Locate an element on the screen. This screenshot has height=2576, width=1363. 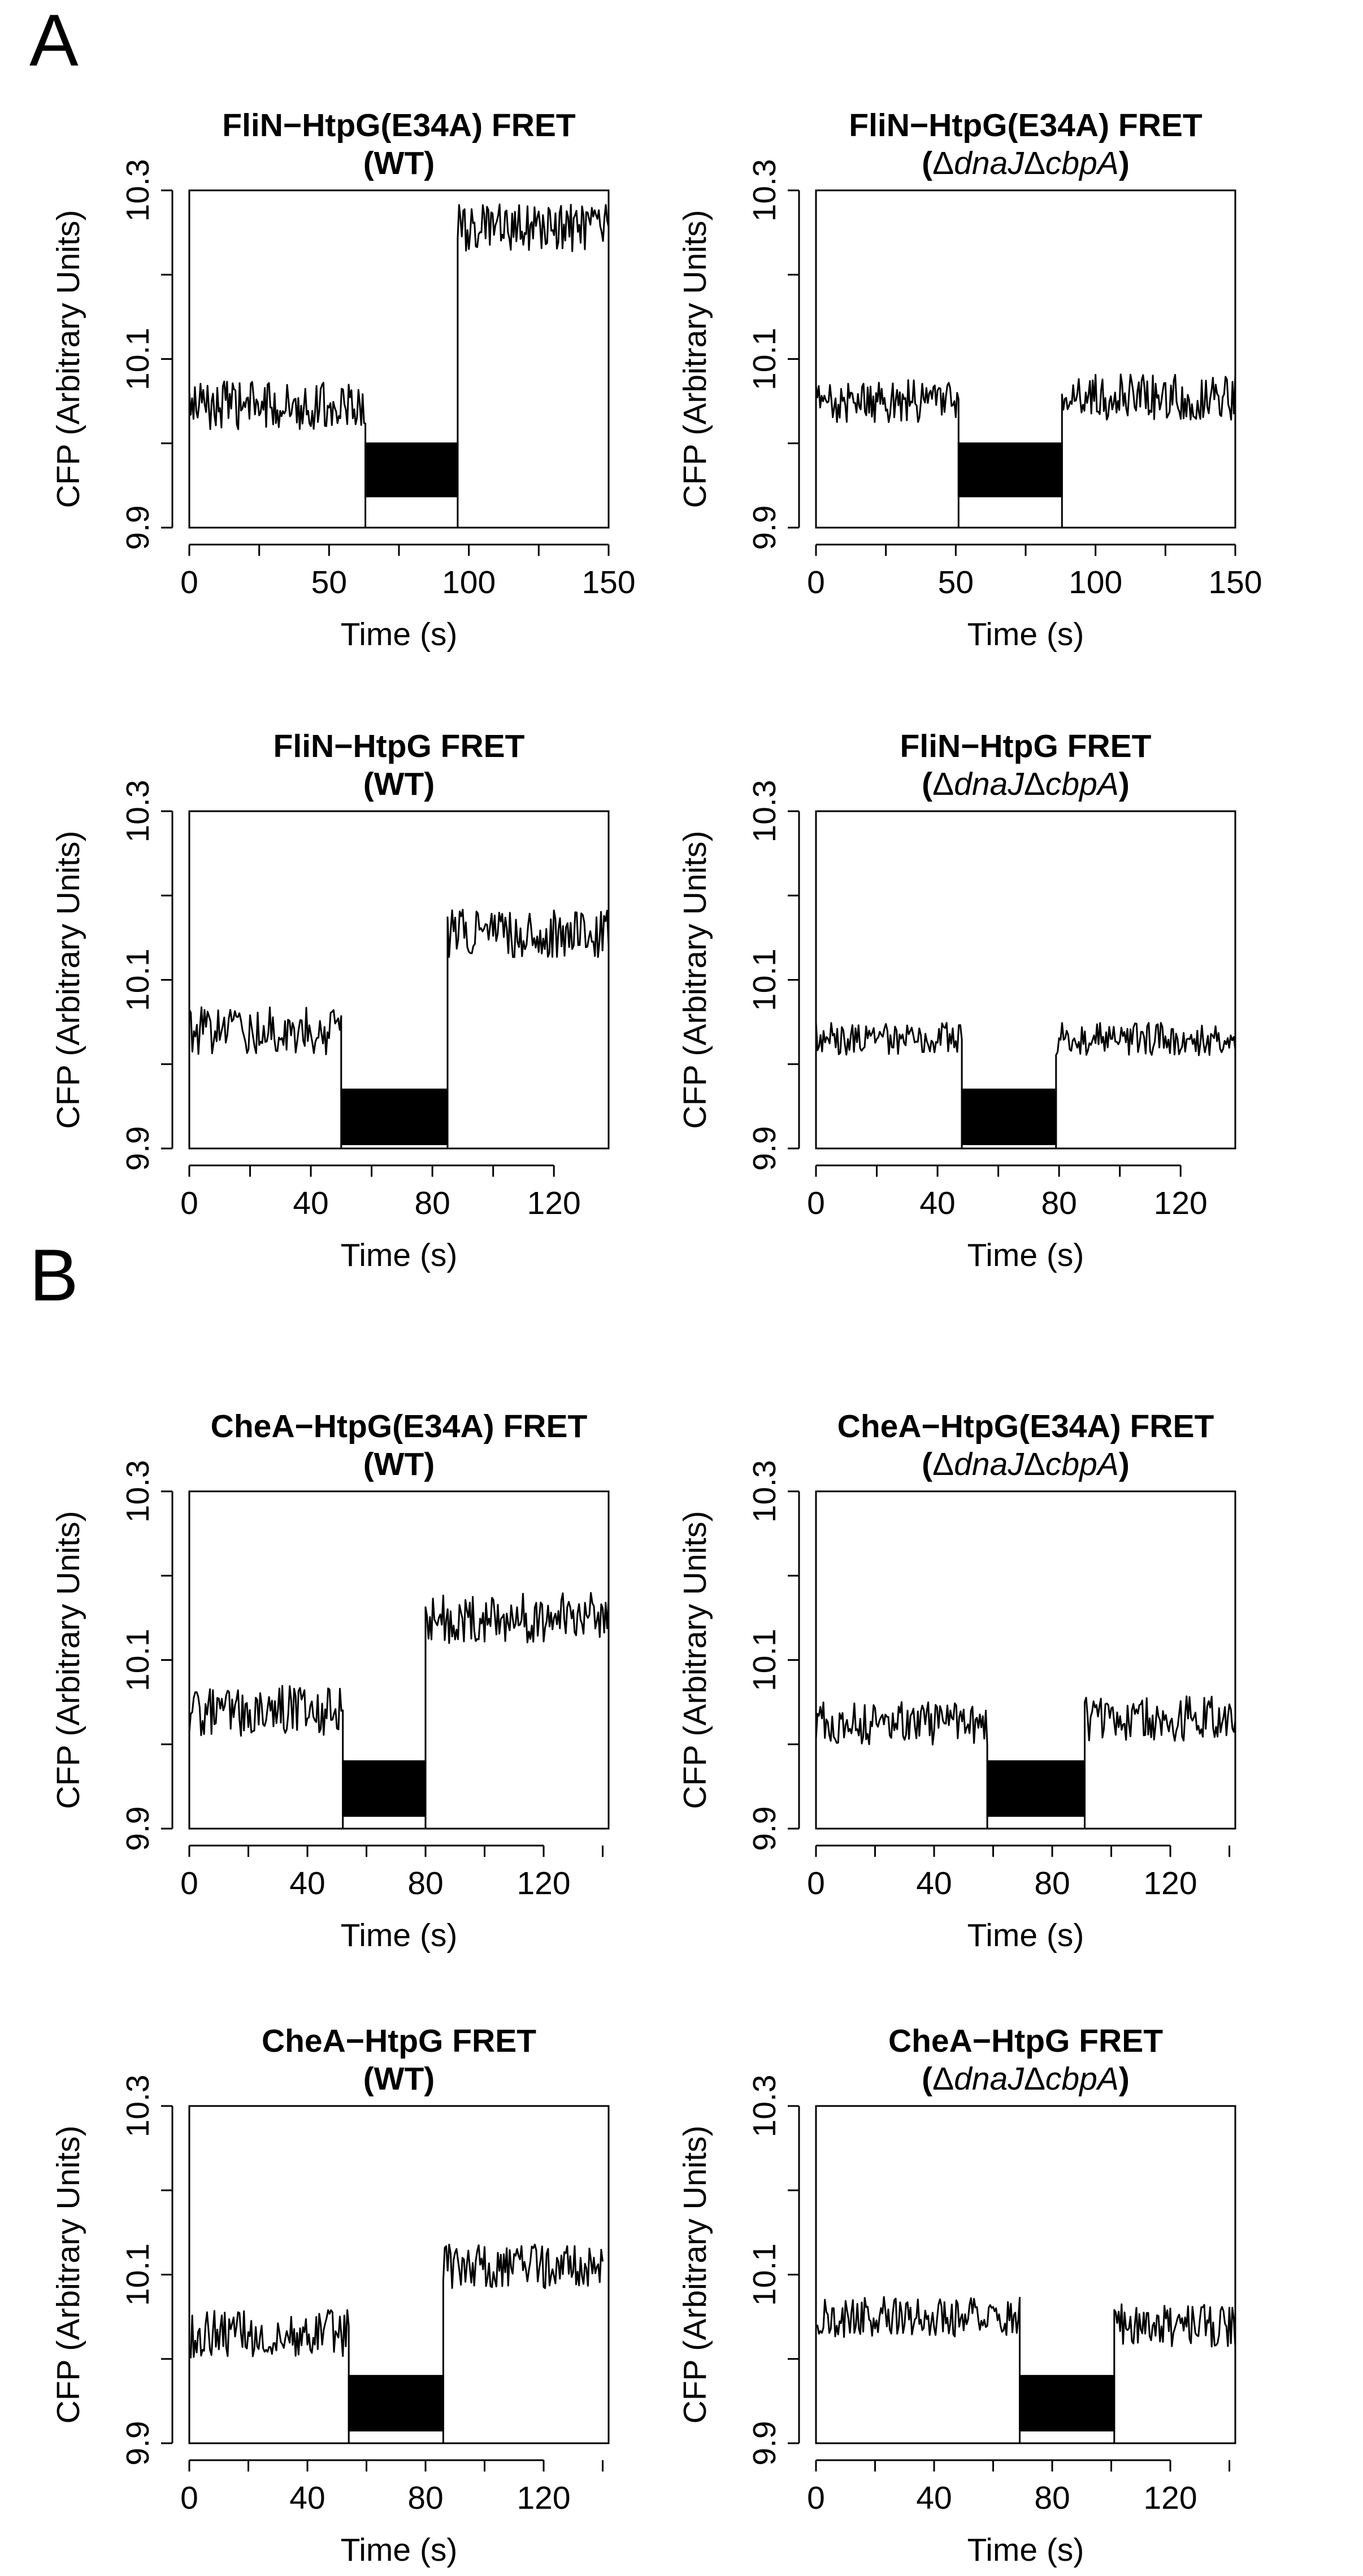
plot-subtitle-part: cbpA is located at coordinates (1082, 163).